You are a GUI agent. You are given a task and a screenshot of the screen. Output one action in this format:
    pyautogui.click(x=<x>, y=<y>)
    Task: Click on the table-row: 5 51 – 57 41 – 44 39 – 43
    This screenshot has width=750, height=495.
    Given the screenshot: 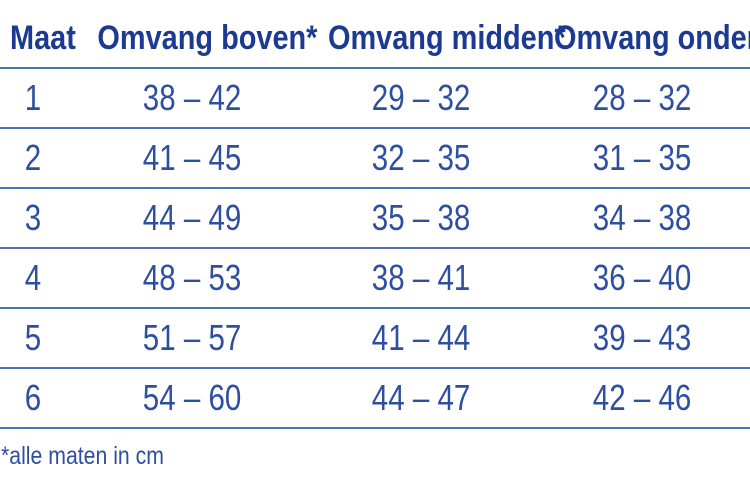 What is the action you would take?
    pyautogui.click(x=375, y=338)
    